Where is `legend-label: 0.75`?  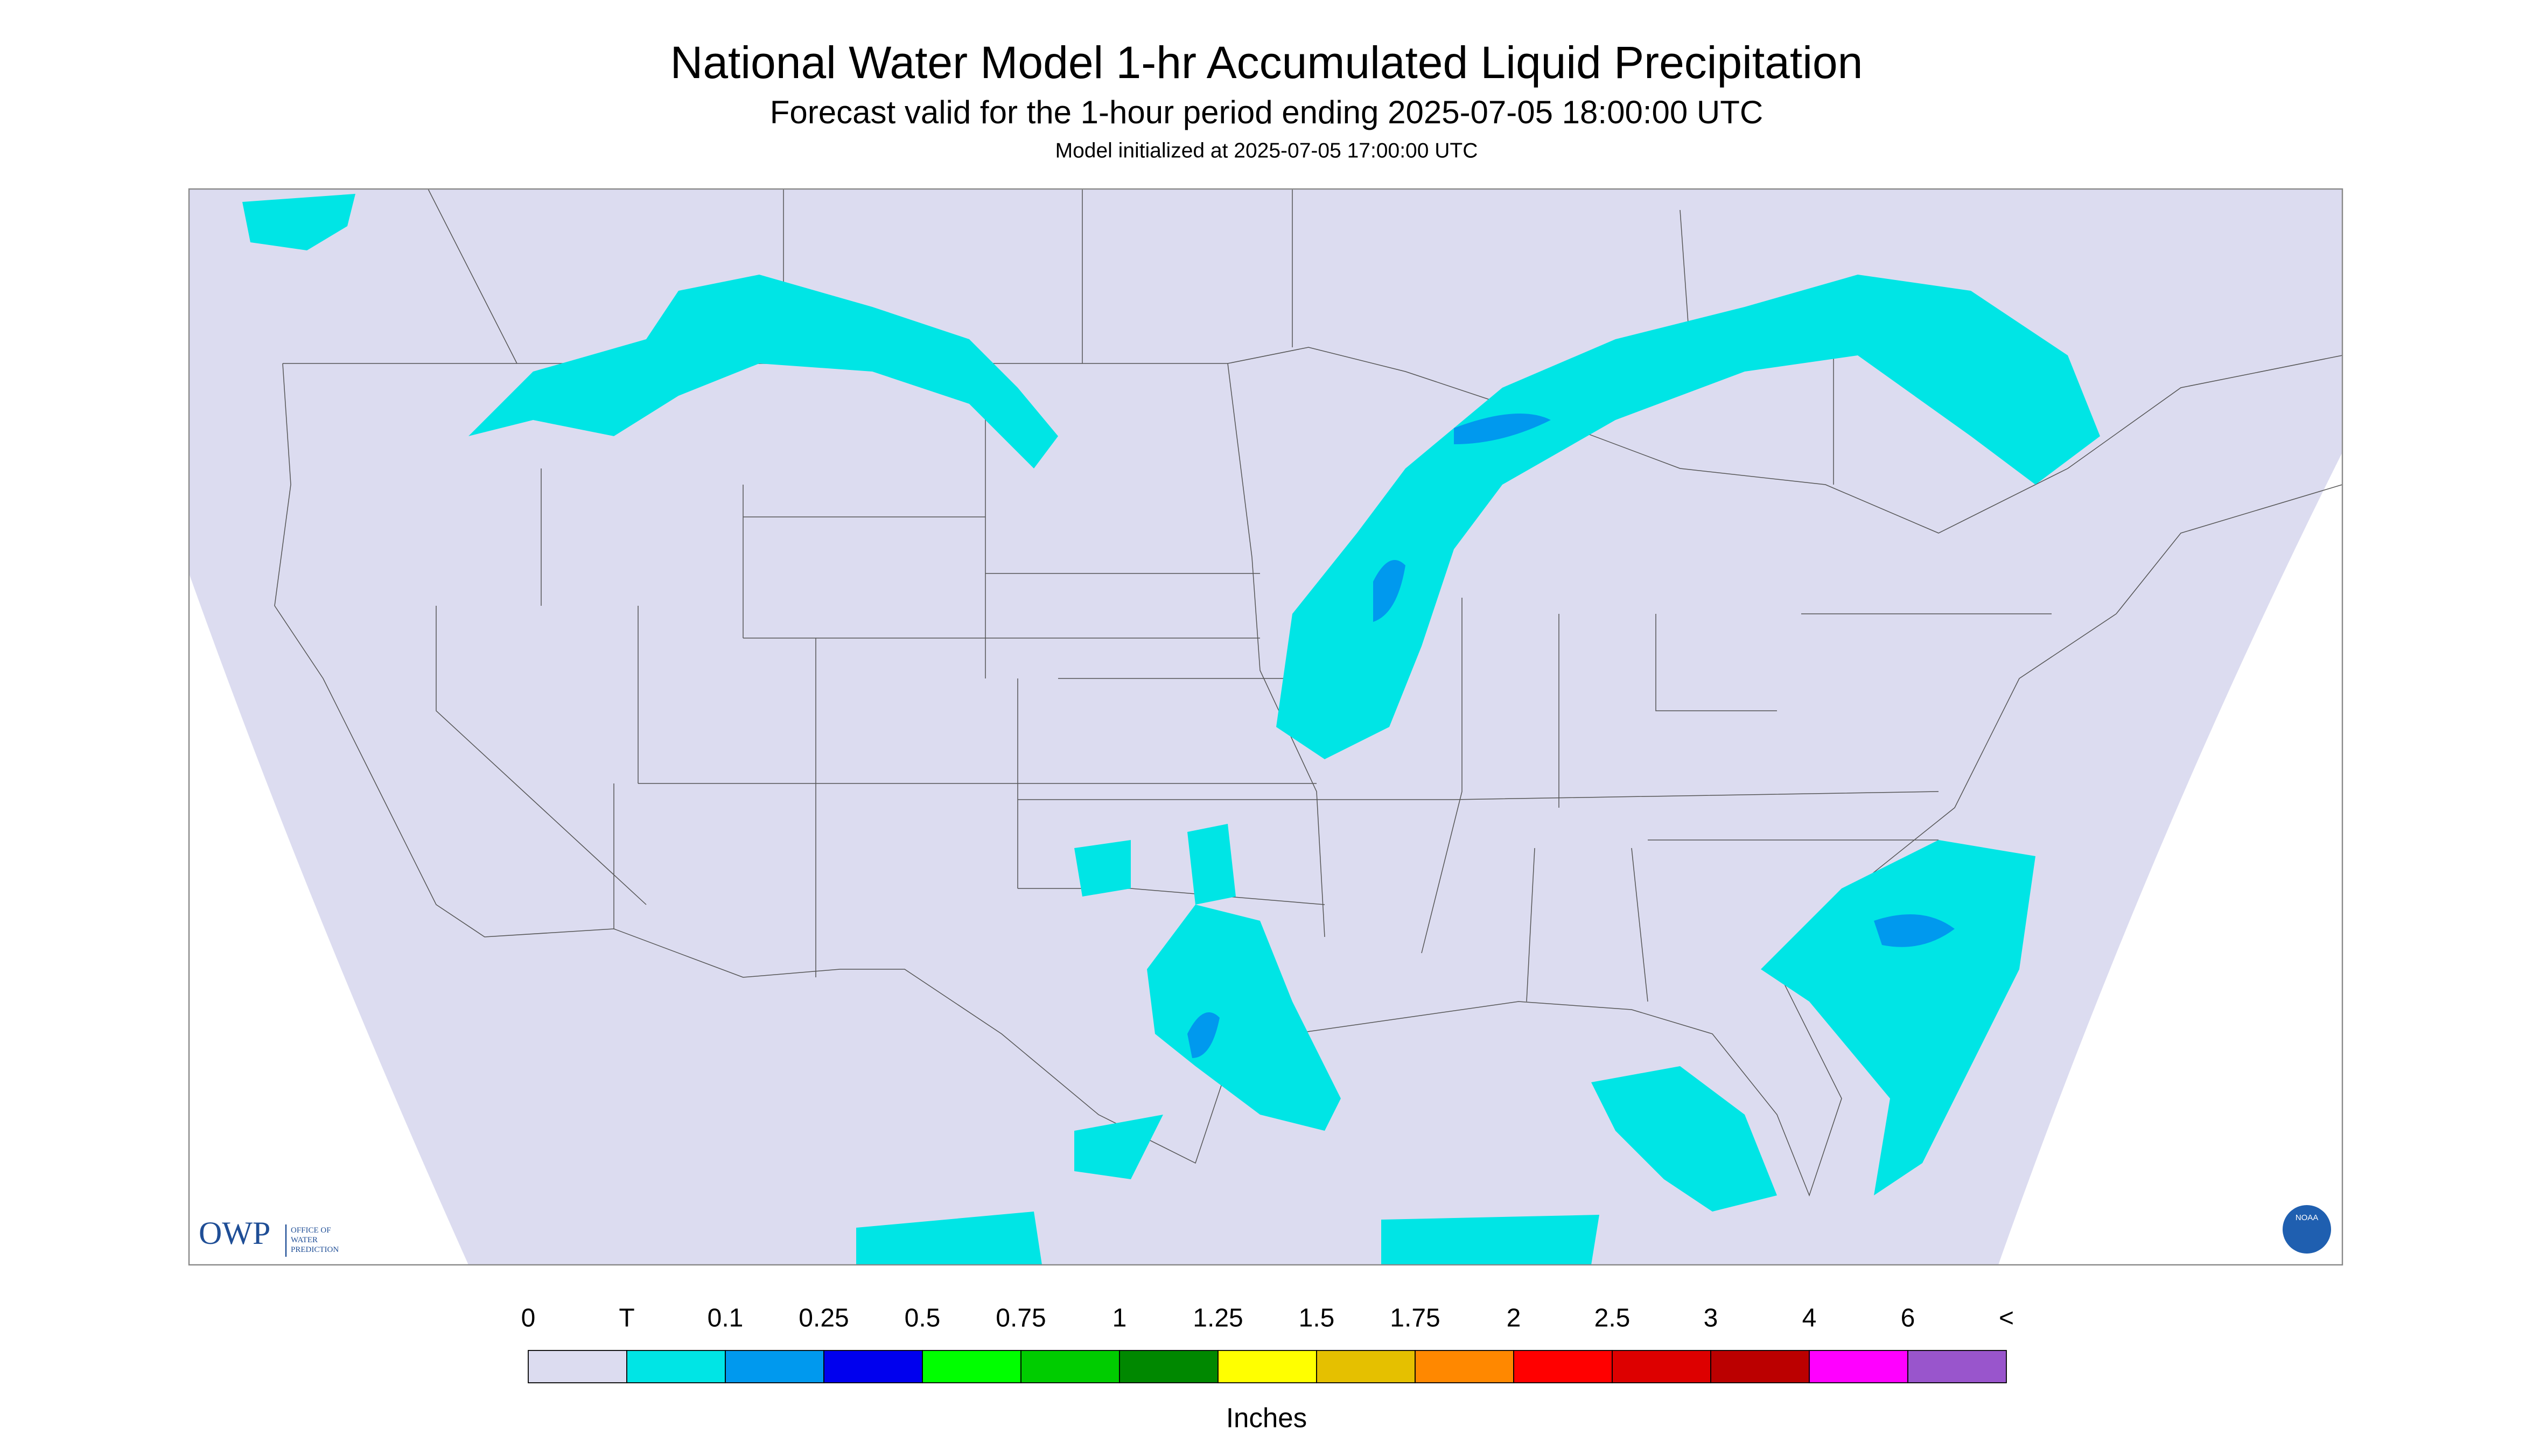
legend-label: 0.75 is located at coordinates (1021, 1318).